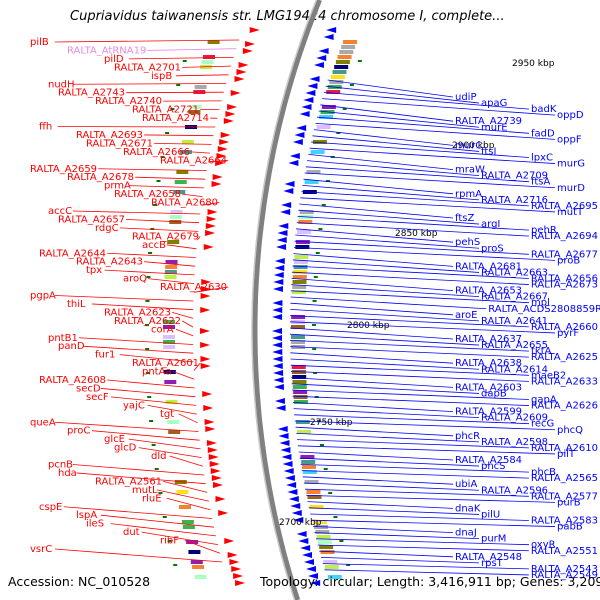  I want to click on gene-label-right: RALTA_A2709, so click(514, 176).